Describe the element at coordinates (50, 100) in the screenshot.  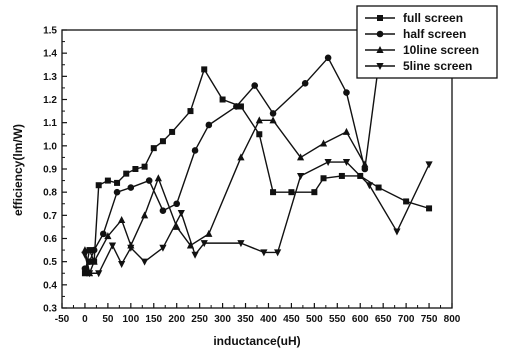
I see `y-tick-label: 1.2` at that location.